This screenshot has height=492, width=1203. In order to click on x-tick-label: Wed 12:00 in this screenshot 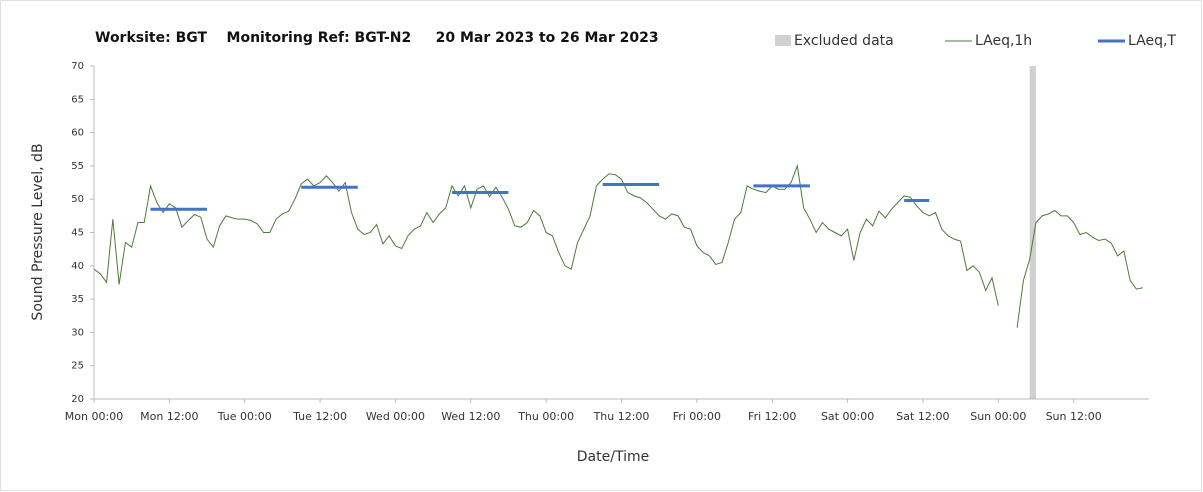, I will do `click(470, 416)`.